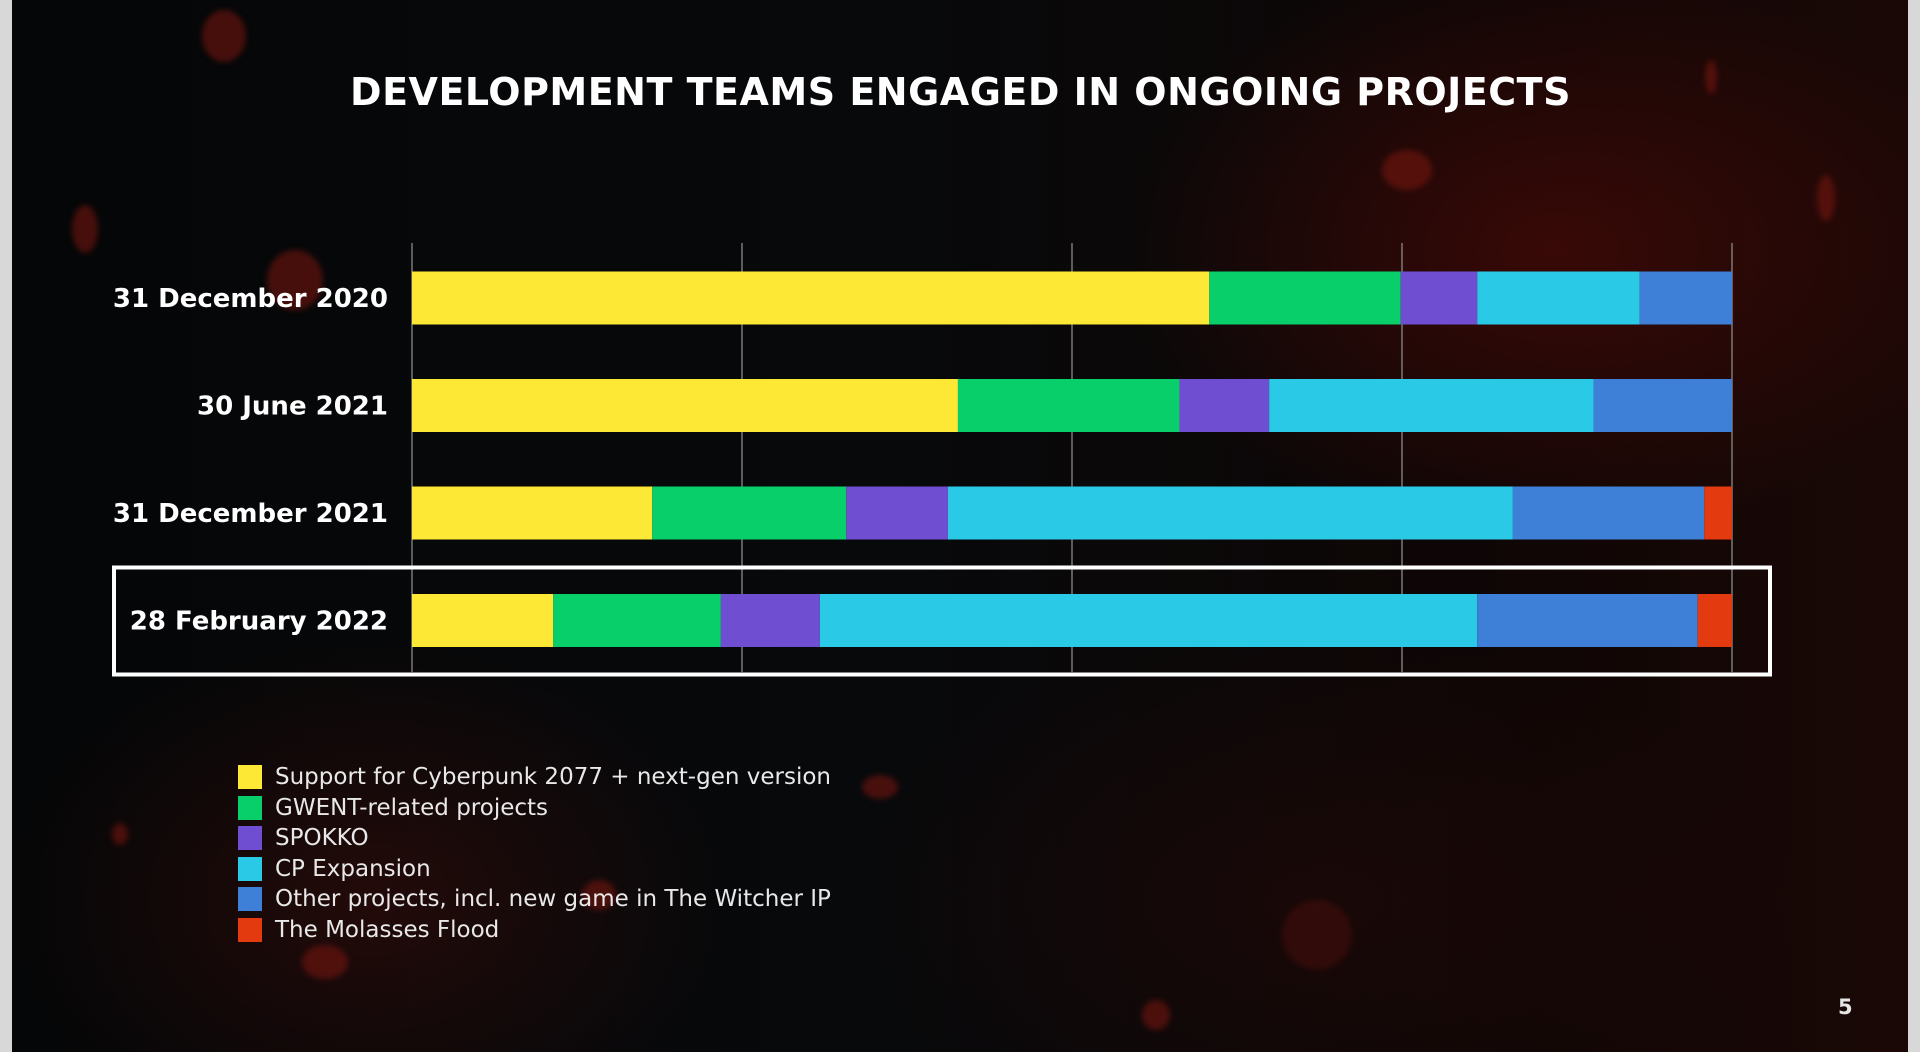  I want to click on category-label-1: 30 June 2021, so click(292, 407).